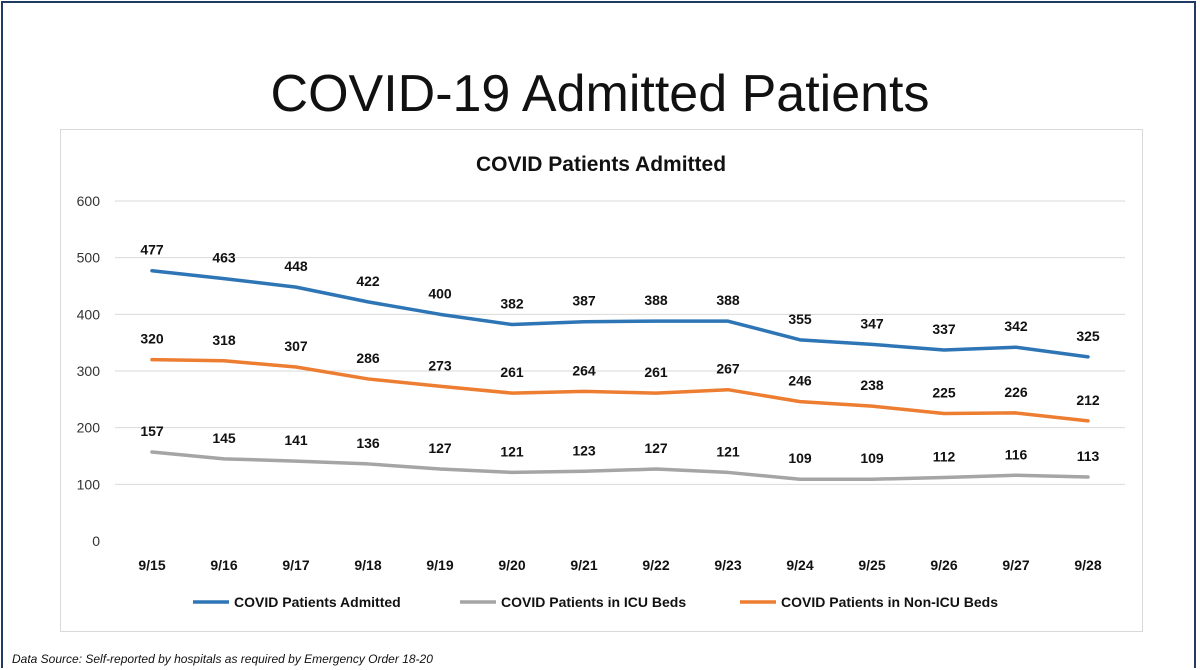 The image size is (1200, 670). I want to click on data-label: 145, so click(224, 438).